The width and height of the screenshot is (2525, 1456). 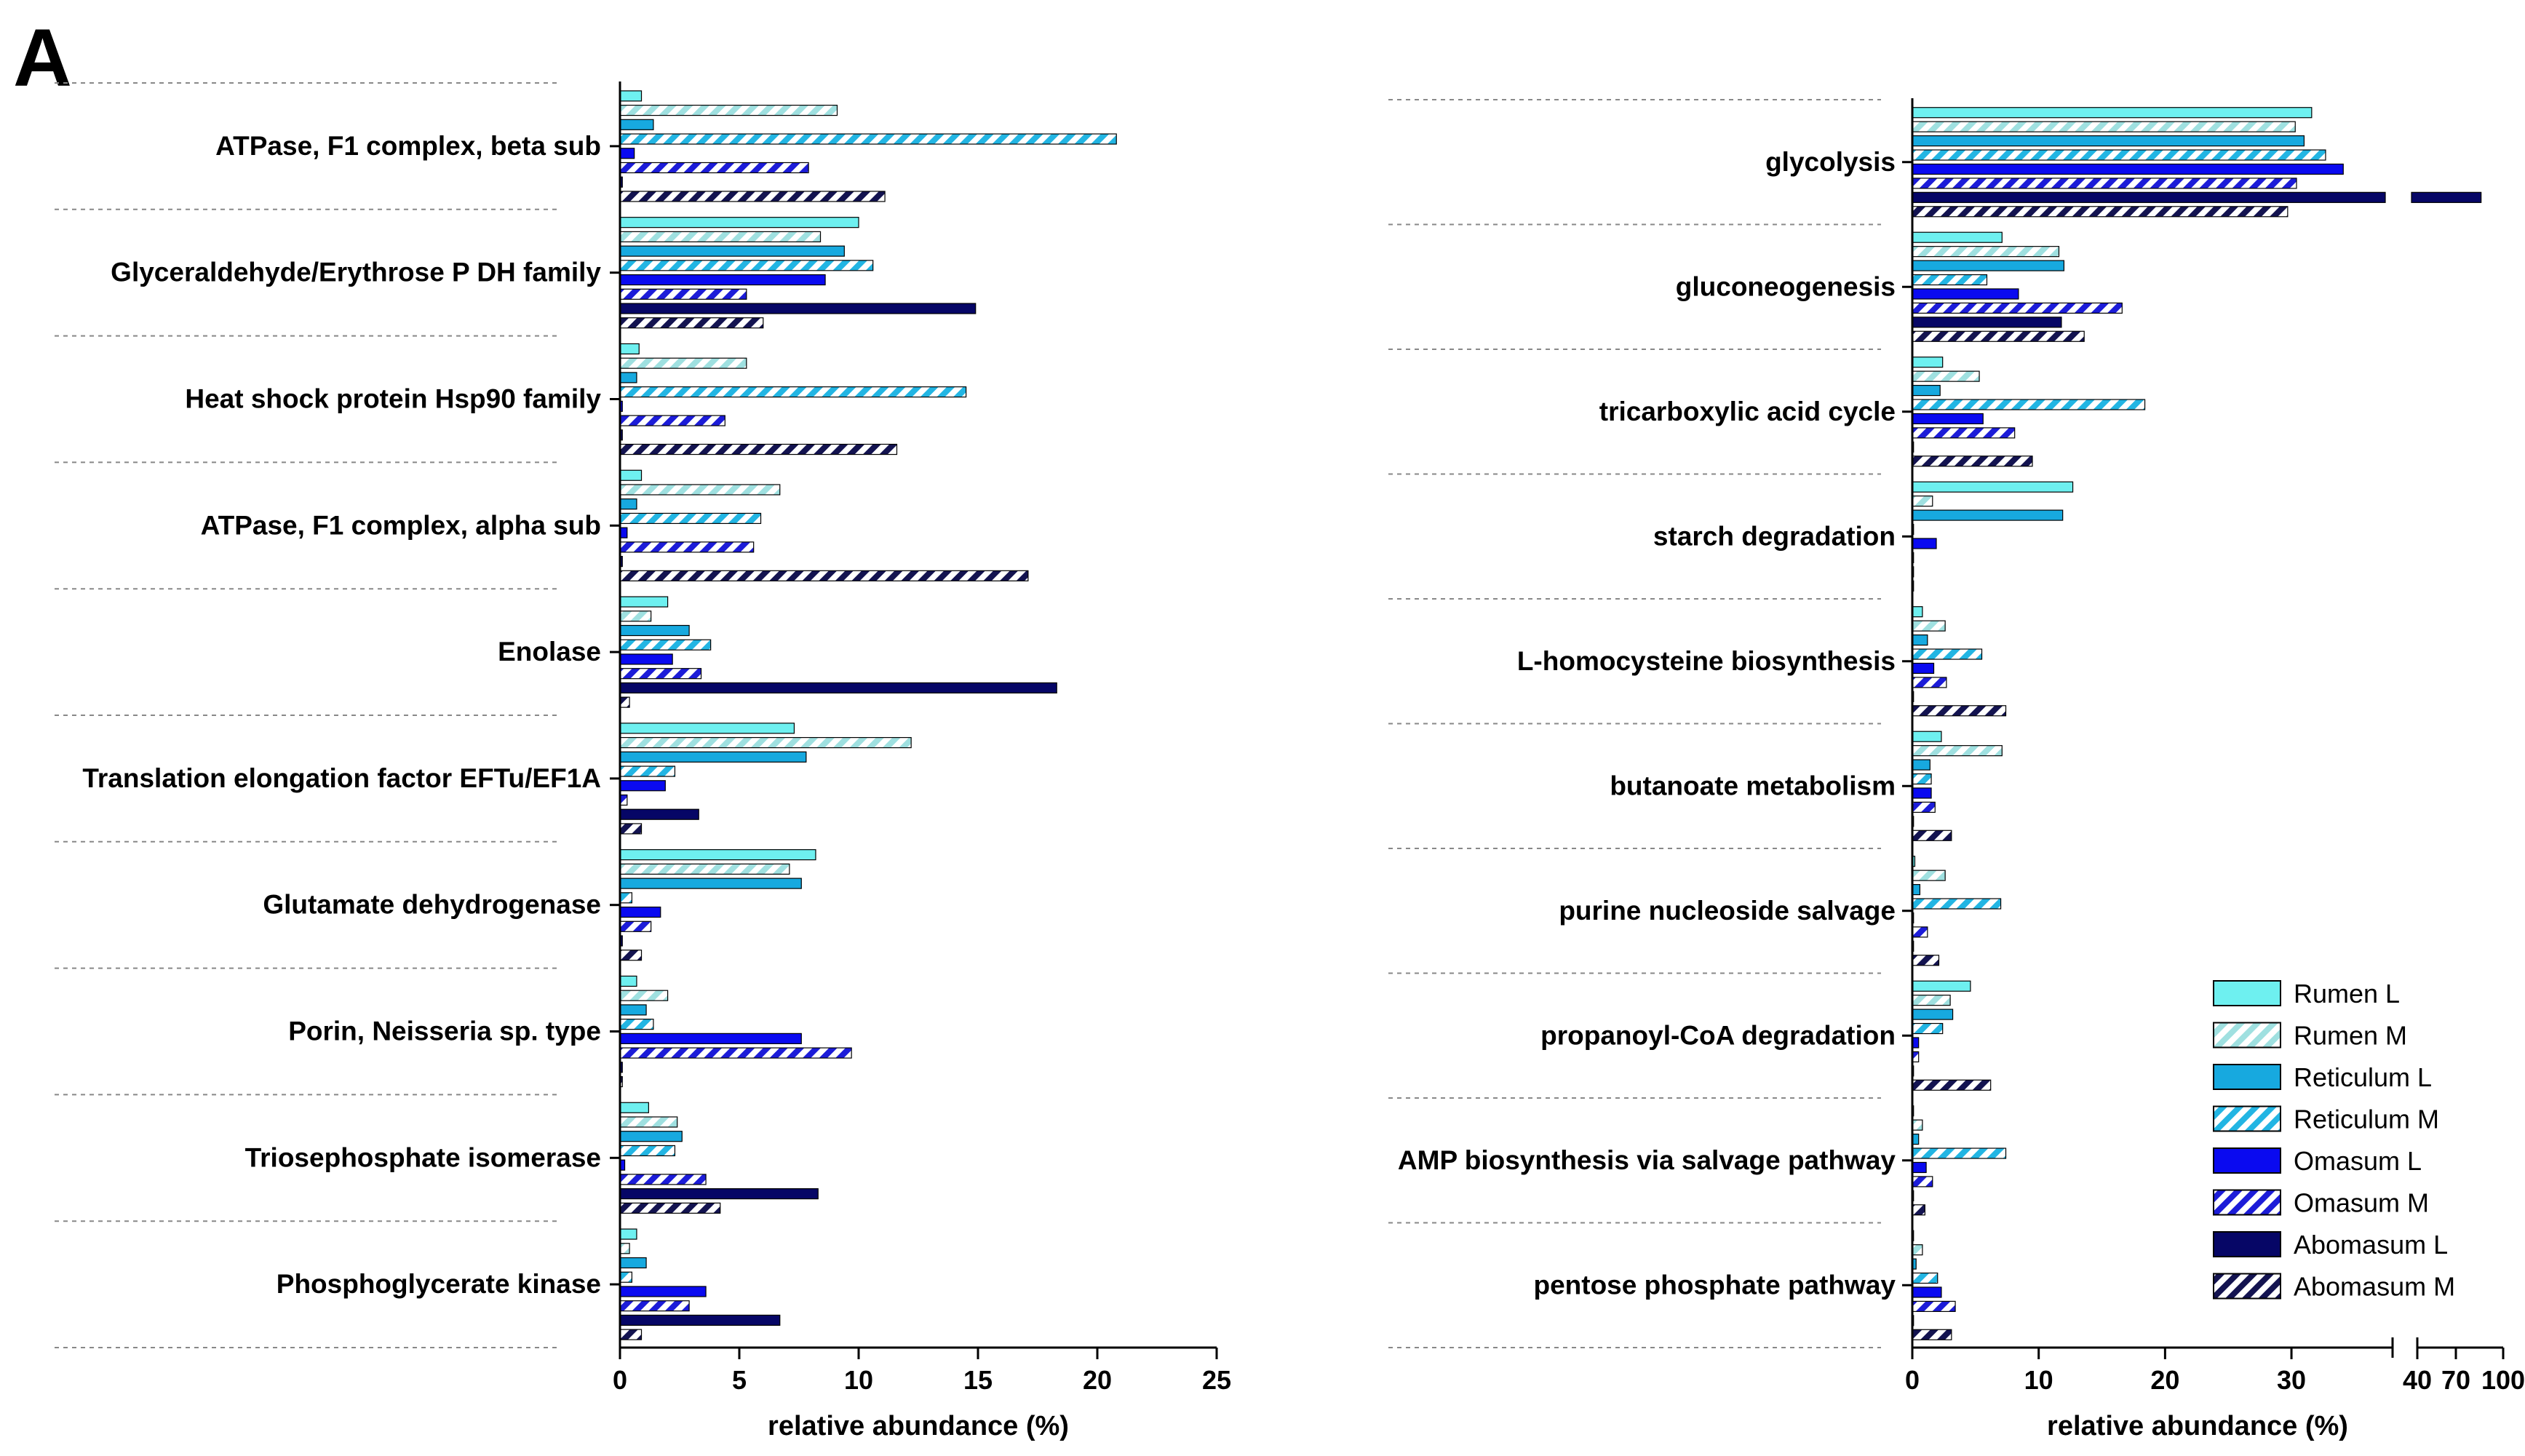 What do you see at coordinates (647, 1151) in the screenshot?
I see `bar-reticulum-m-triosephosphate-isomerase` at bounding box center [647, 1151].